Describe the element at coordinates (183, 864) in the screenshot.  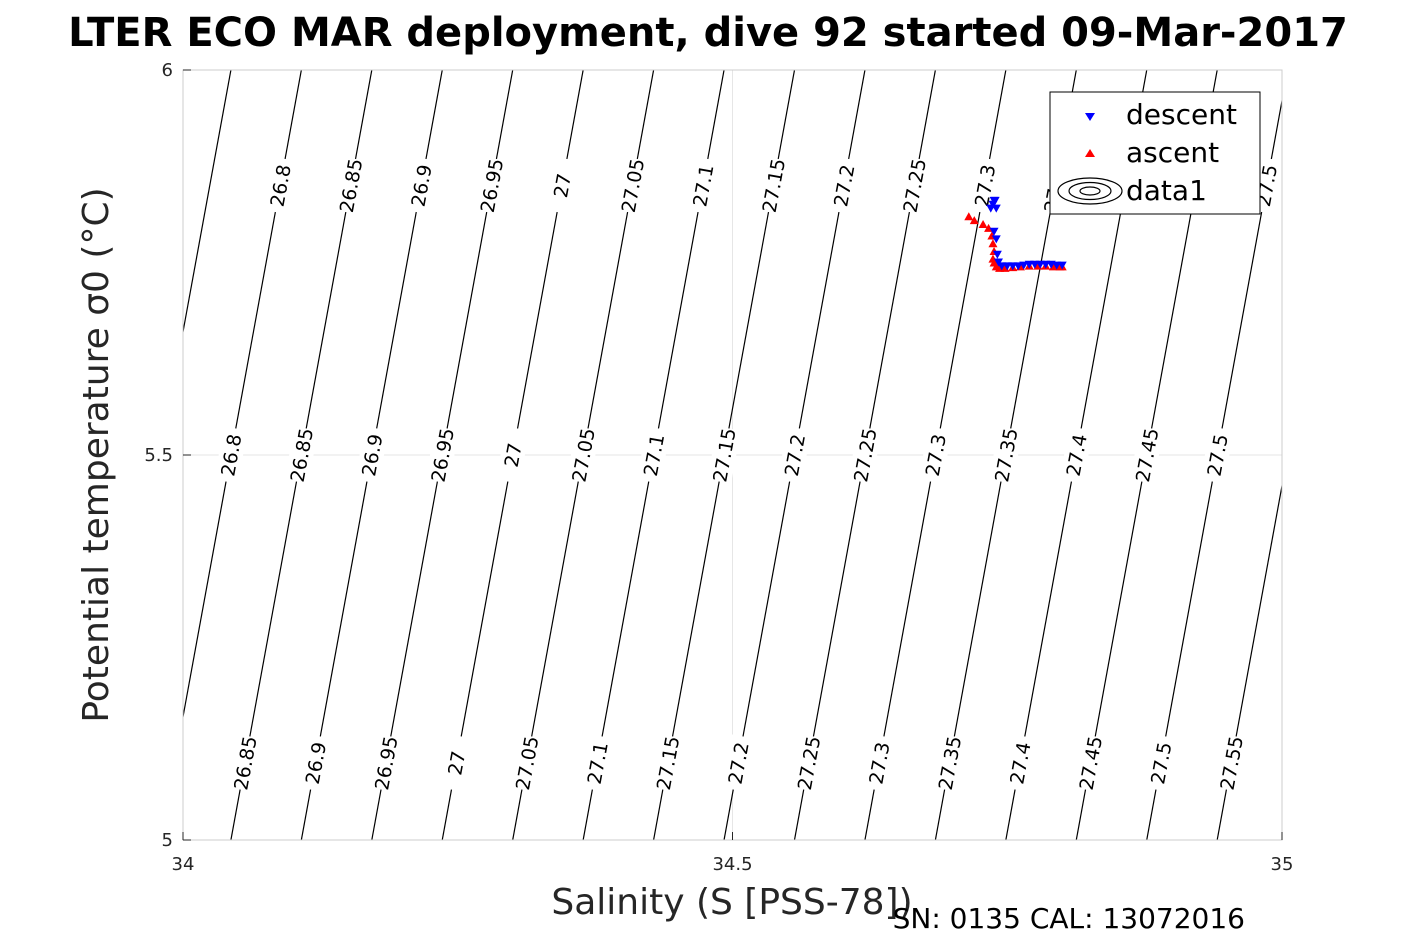
I see `x-tick-label: 34` at that location.